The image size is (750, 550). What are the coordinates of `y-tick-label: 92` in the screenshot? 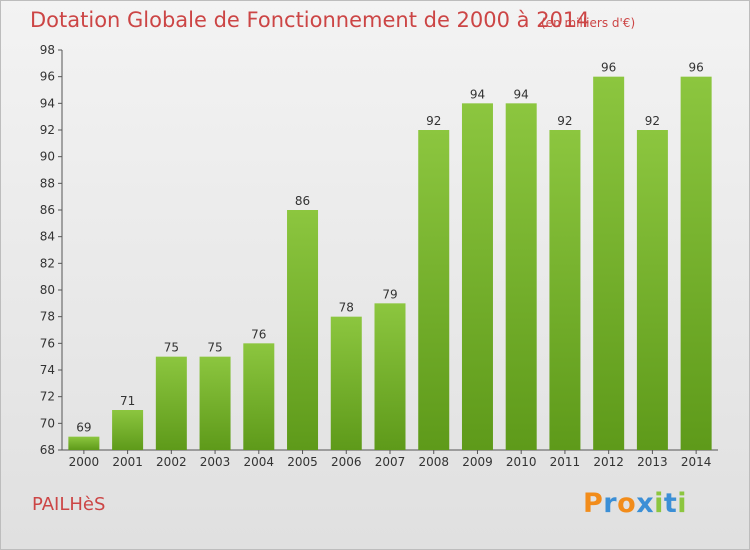 It's located at (47, 130).